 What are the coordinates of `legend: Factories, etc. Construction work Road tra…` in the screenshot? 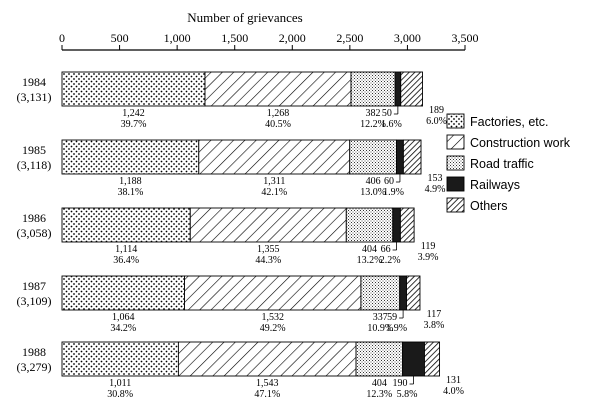 It's located at (508, 163).